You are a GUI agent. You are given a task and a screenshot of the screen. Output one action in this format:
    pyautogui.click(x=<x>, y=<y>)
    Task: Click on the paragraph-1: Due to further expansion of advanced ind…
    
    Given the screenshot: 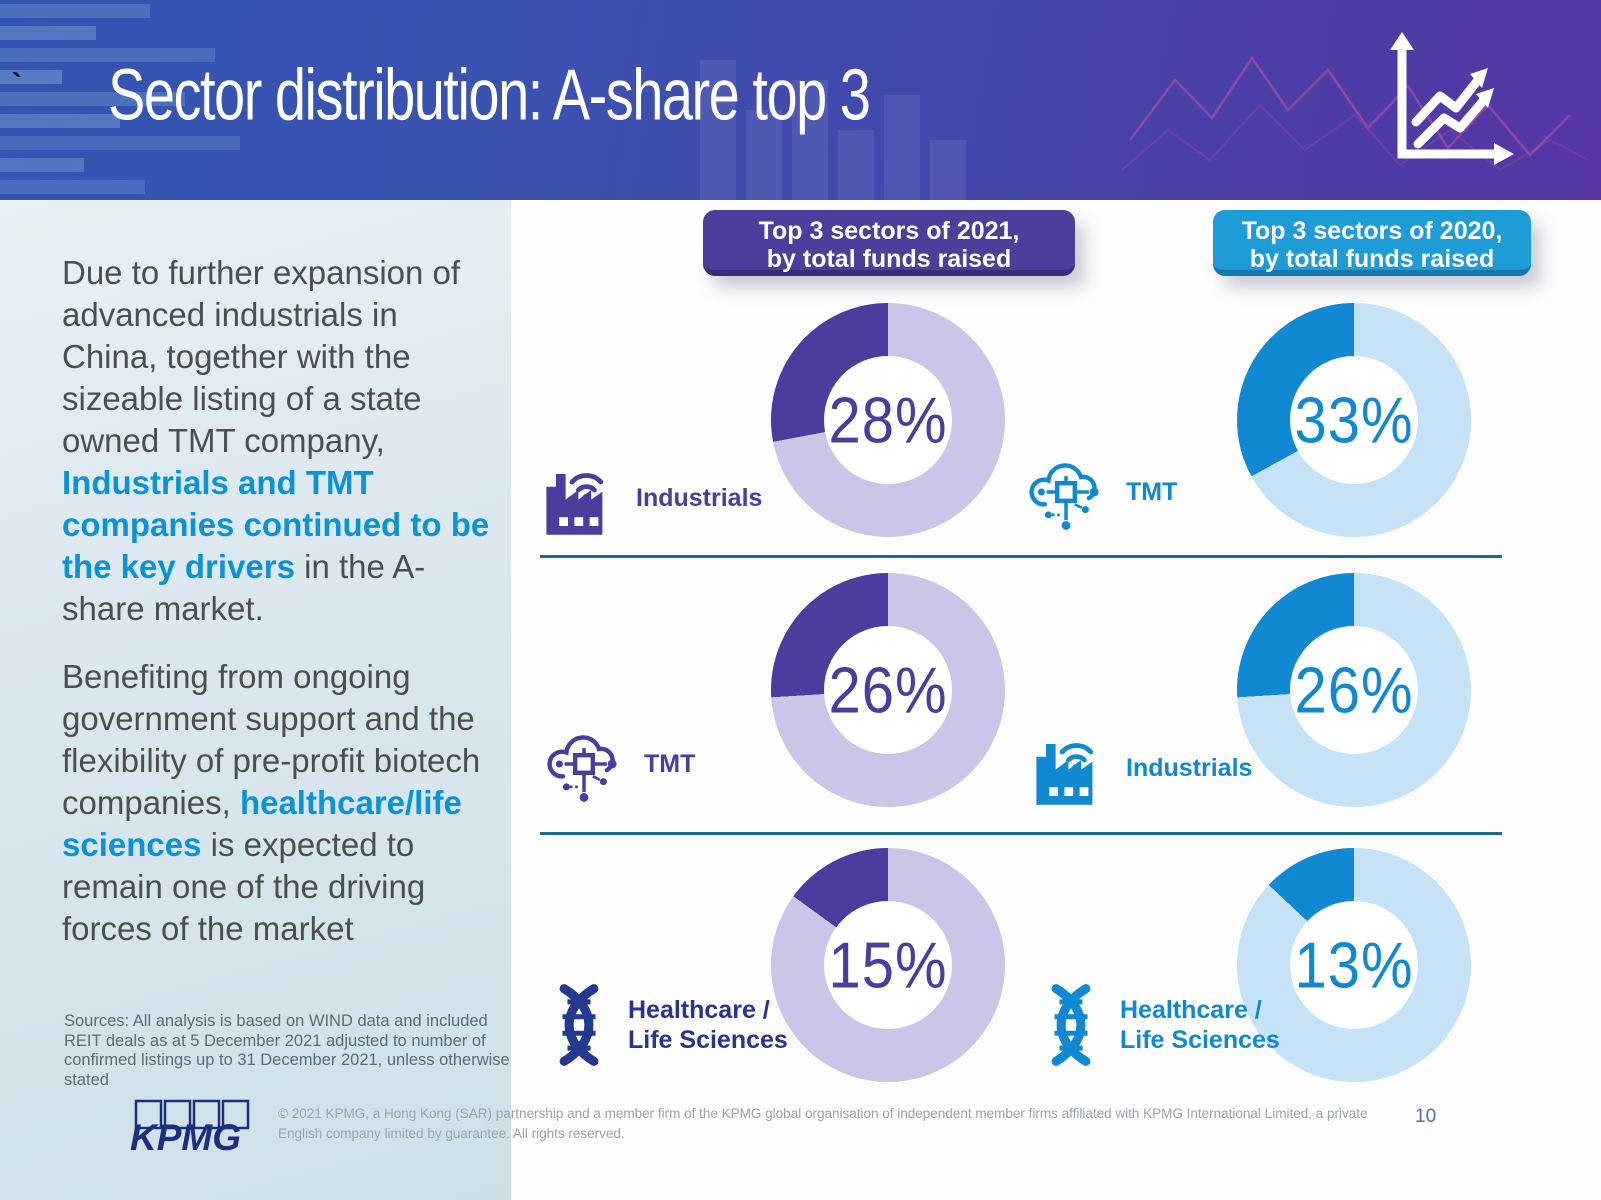 What is the action you would take?
    pyautogui.click(x=277, y=441)
    